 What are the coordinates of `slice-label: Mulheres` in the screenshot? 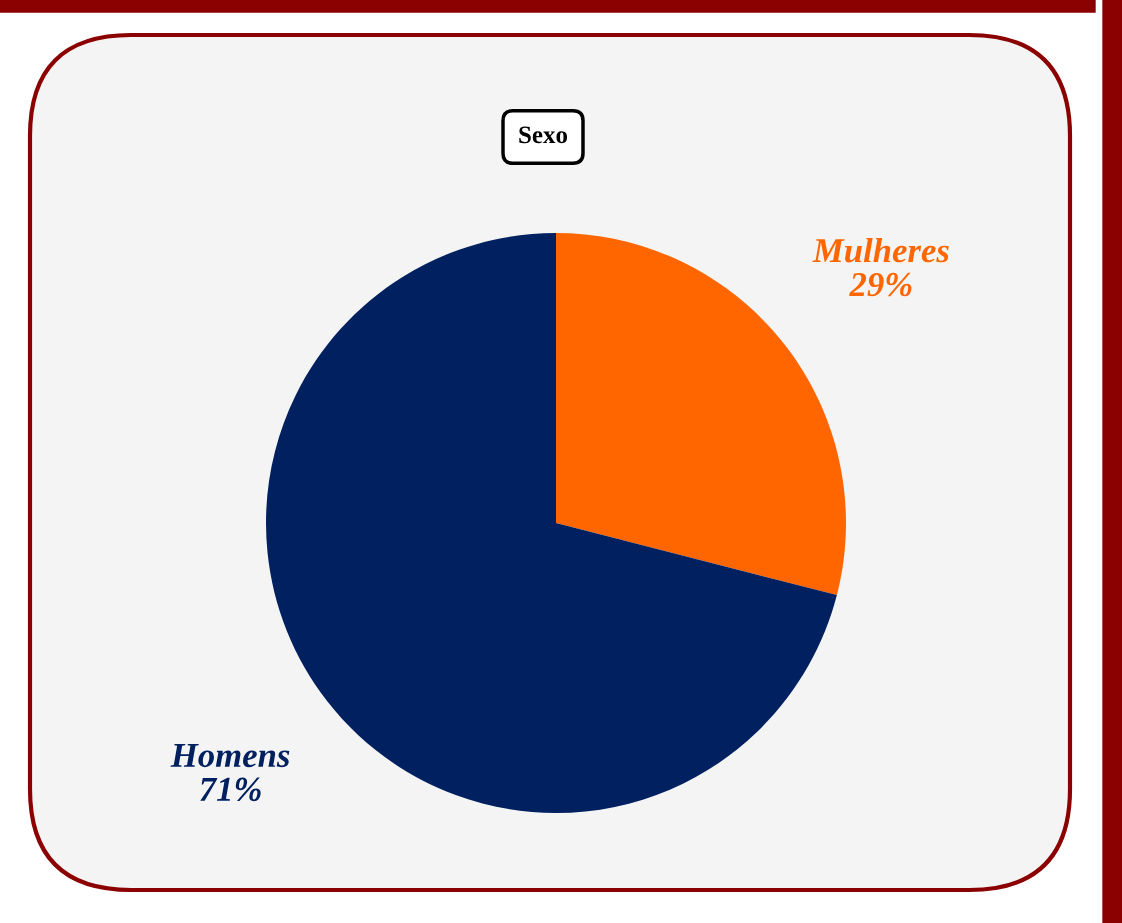 It's located at (880, 250).